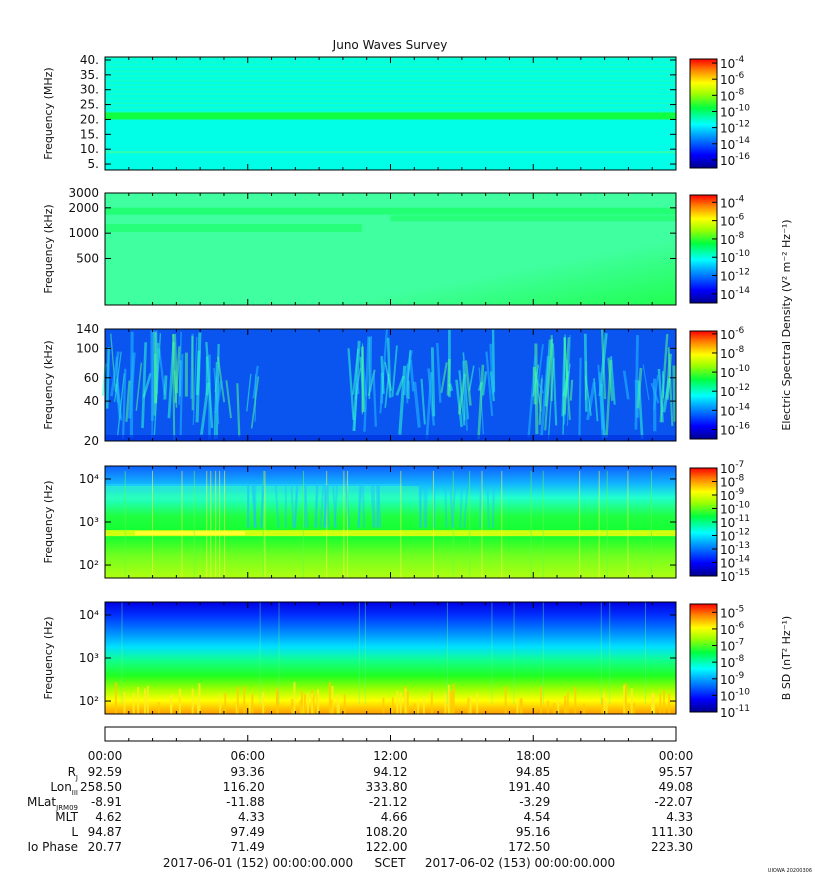 This screenshot has width=815, height=880. I want to click on ephemeris-value: -8.91, so click(106, 802).